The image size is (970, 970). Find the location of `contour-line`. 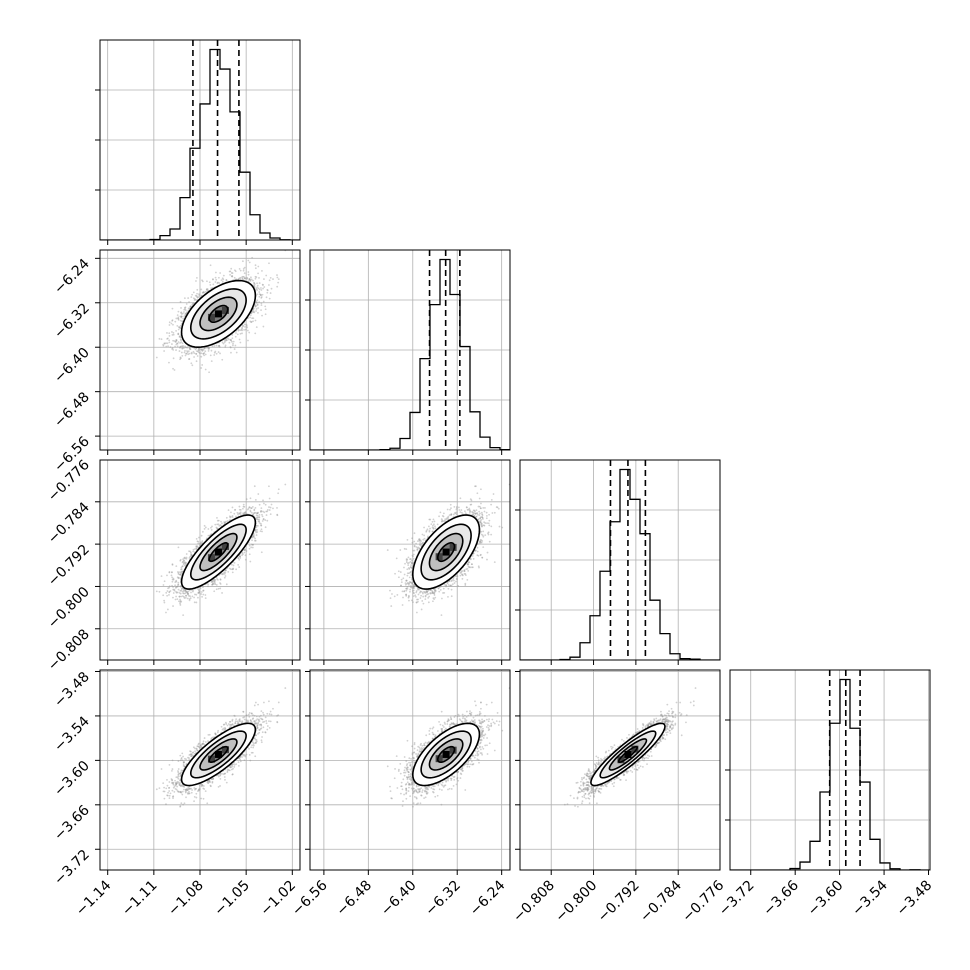

contour-line is located at coordinates (218, 314).